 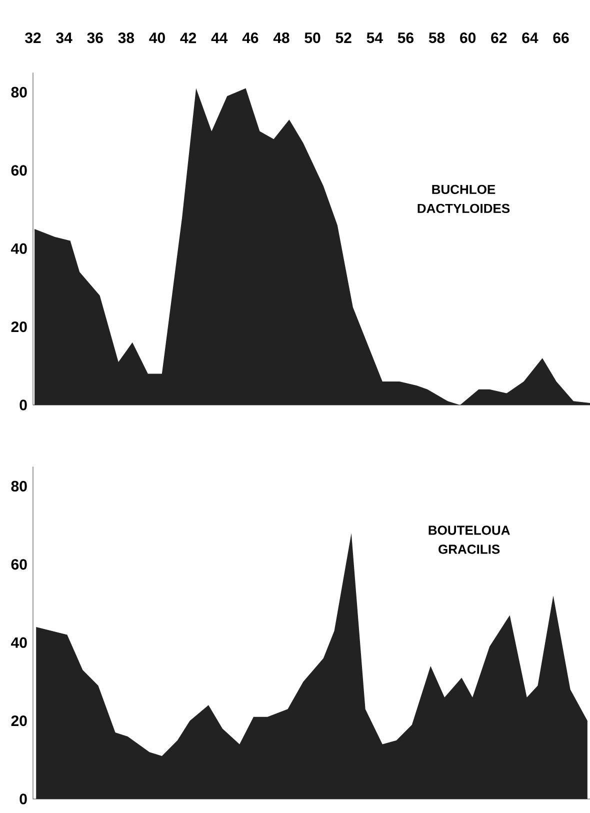 I want to click on x-tick-label: 50, so click(x=312, y=38).